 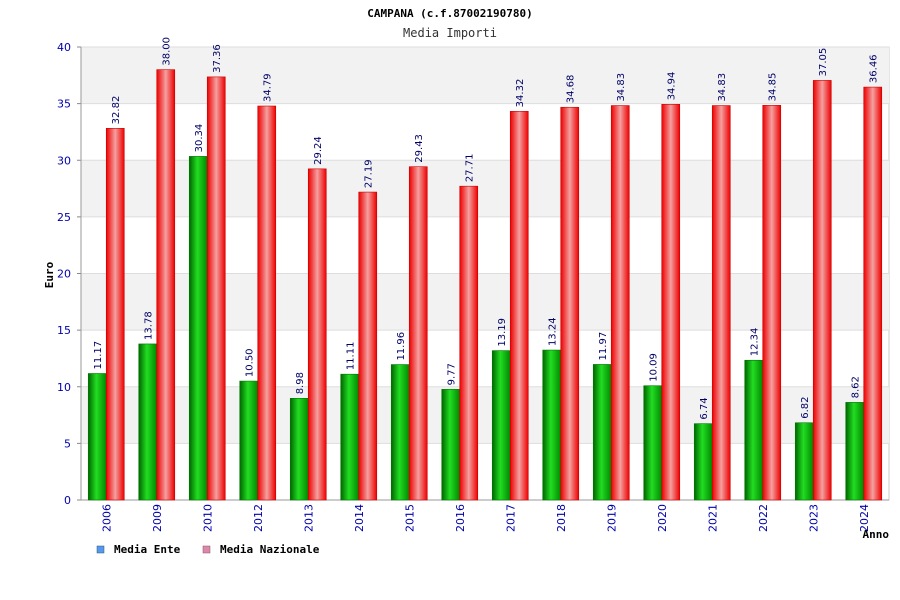 I want to click on legend: Media Ente Media Nazionale, so click(x=208, y=549).